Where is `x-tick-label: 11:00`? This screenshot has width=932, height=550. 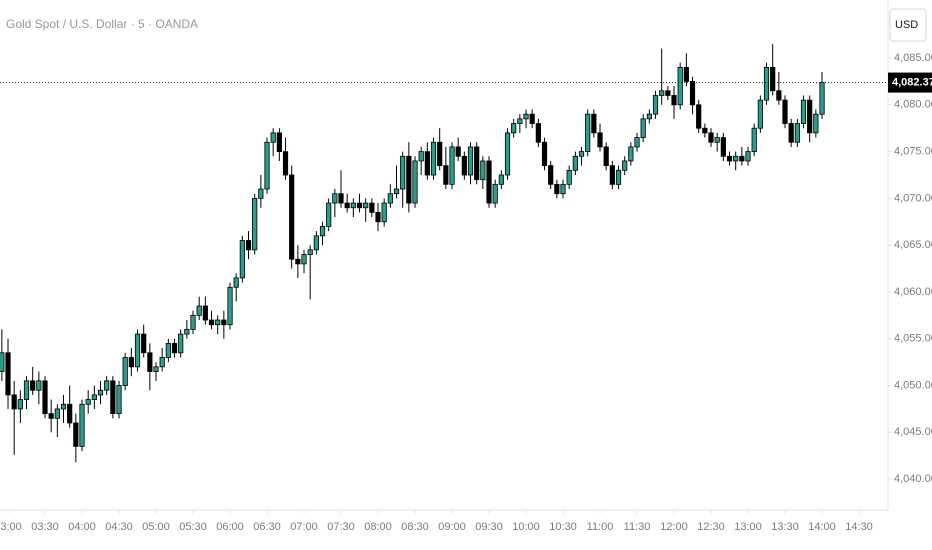 x-tick-label: 11:00 is located at coordinates (600, 527).